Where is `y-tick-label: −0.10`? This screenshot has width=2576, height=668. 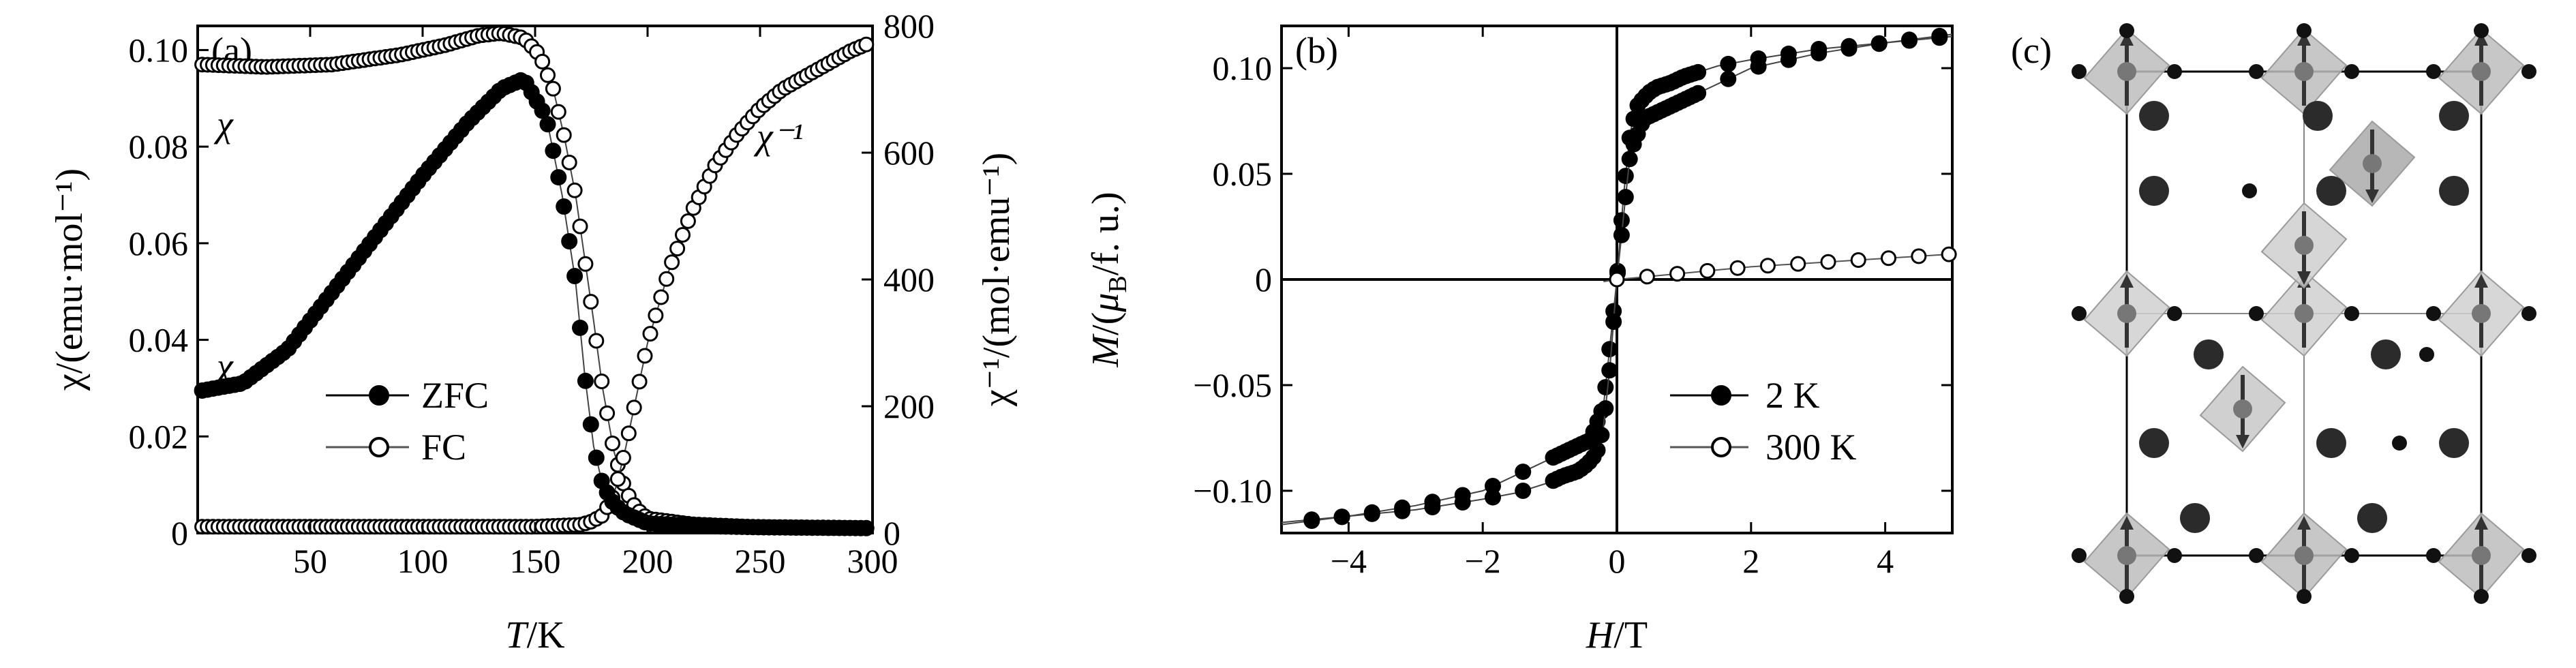 y-tick-label: −0.10 is located at coordinates (1232, 491).